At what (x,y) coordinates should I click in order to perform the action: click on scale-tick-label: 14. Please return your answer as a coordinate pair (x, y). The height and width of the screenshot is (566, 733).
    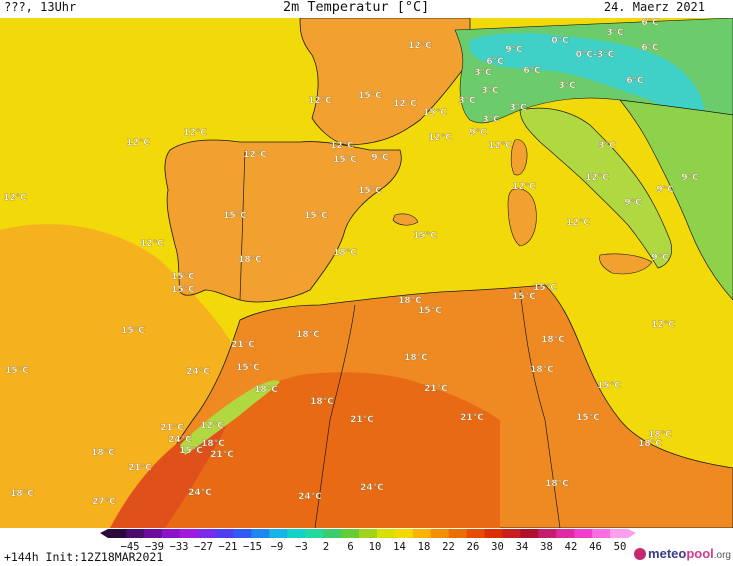
    Looking at the image, I should click on (399, 547).